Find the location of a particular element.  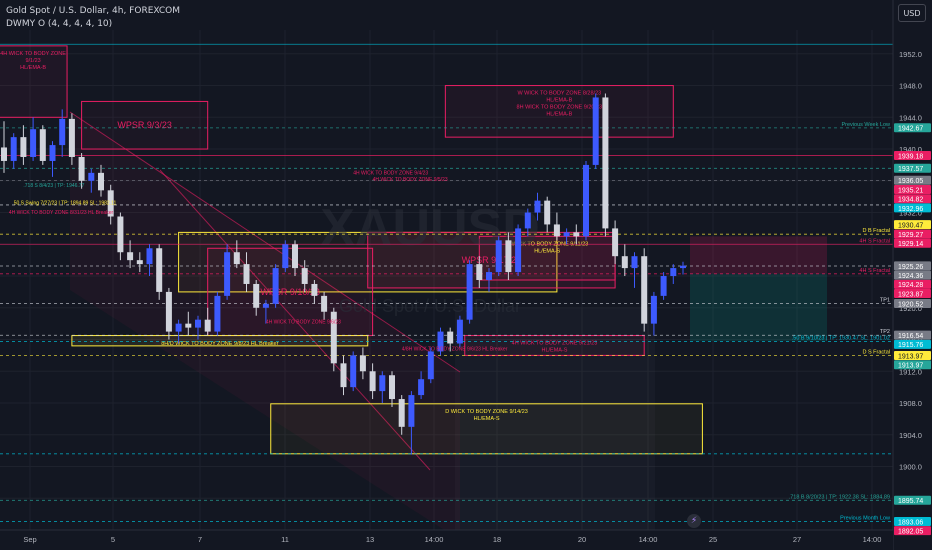

price-label: 1930.47 is located at coordinates (910, 225).